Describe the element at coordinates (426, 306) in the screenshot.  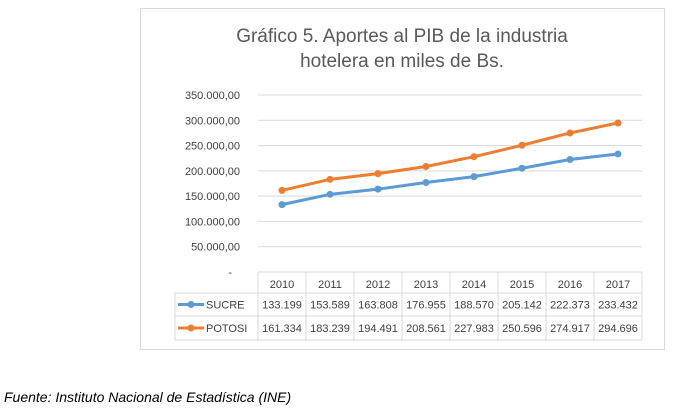
I see `data-table-cell: 176.955` at that location.